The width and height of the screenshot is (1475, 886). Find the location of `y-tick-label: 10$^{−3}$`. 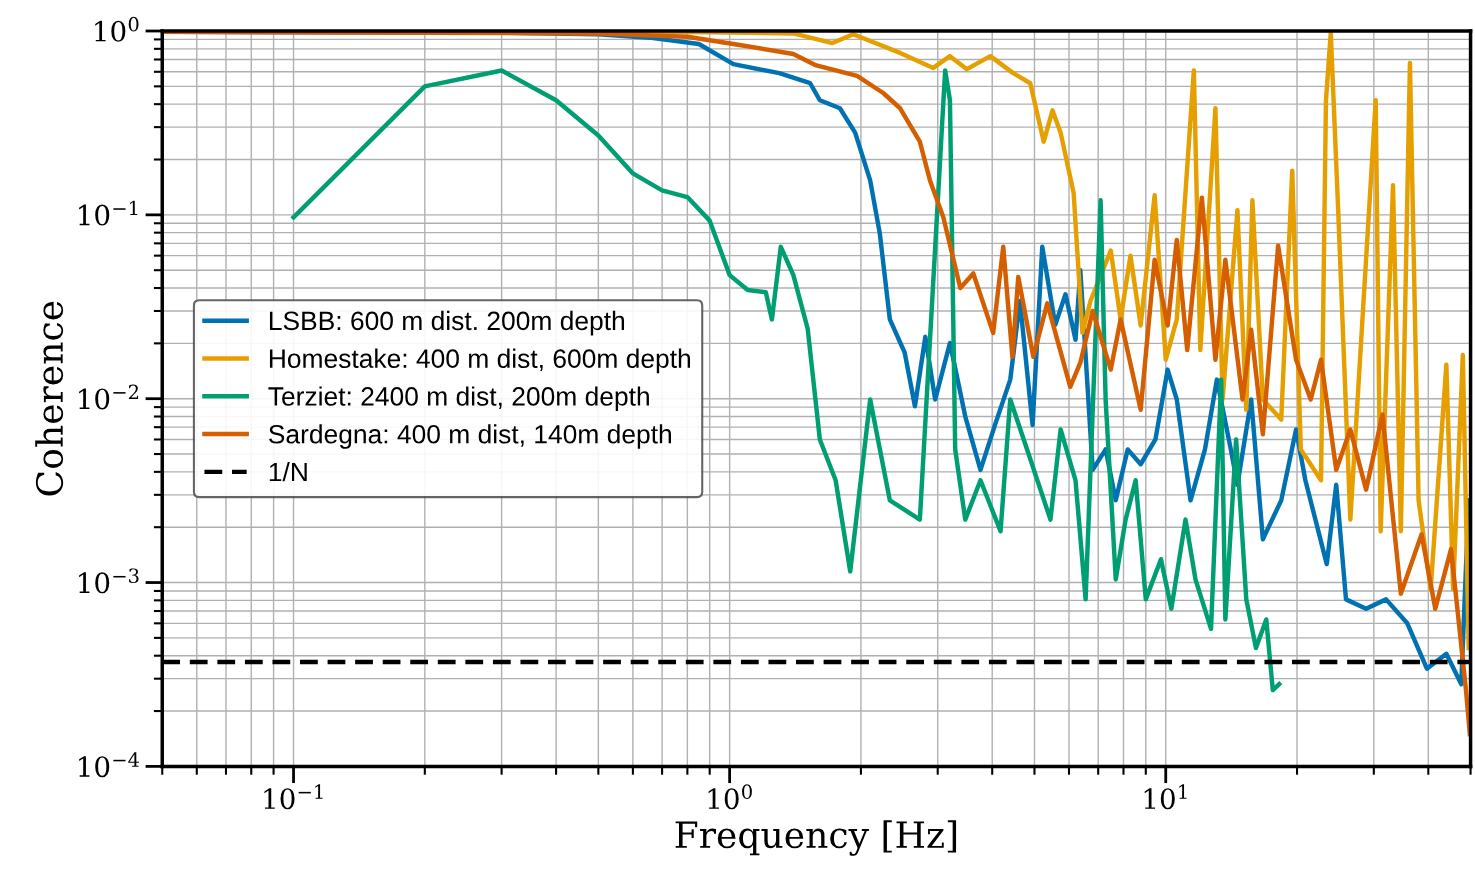

y-tick-label: 10$^{−3}$ is located at coordinates (109, 581).